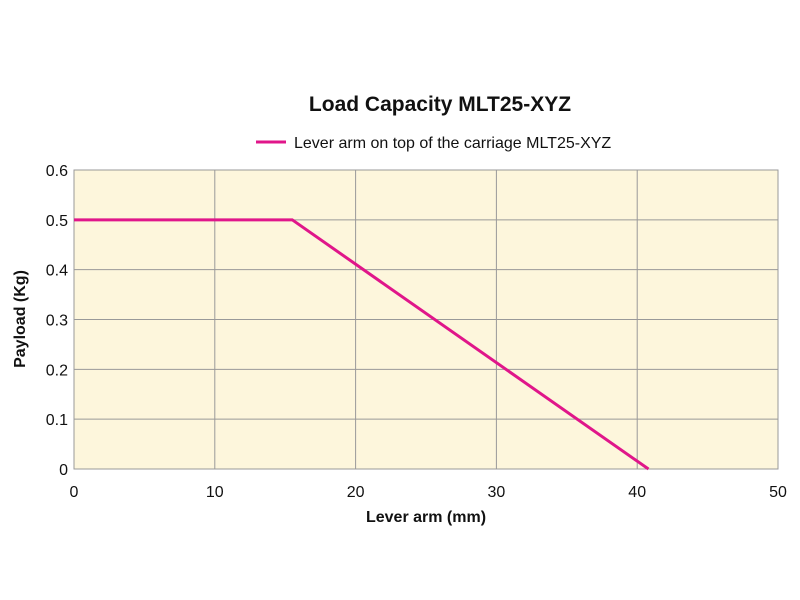 The image size is (800, 600). What do you see at coordinates (57, 420) in the screenshot?
I see `y-tick-label: 0.1` at bounding box center [57, 420].